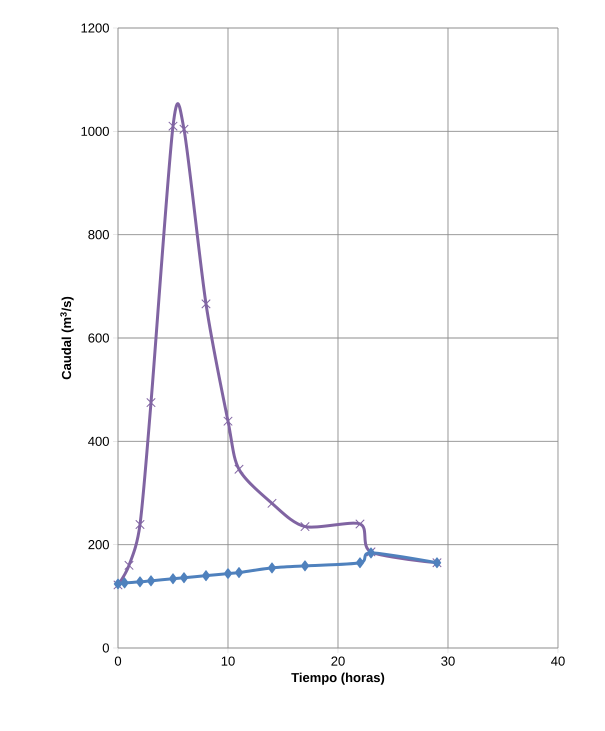 This screenshot has width=605, height=731. I want to click on y-axis-title: Caudal (m$^{3}$/s), so click(67, 338).